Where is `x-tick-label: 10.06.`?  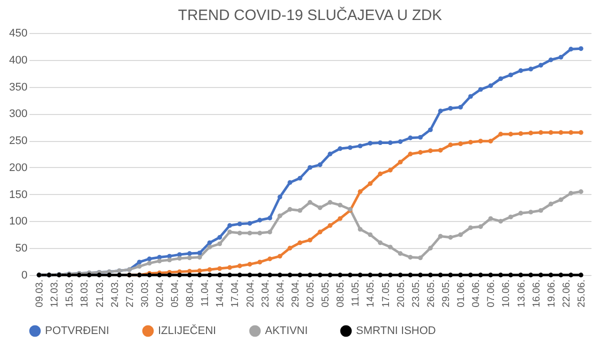
x-tick-label: 10.06. is located at coordinates (506, 294).